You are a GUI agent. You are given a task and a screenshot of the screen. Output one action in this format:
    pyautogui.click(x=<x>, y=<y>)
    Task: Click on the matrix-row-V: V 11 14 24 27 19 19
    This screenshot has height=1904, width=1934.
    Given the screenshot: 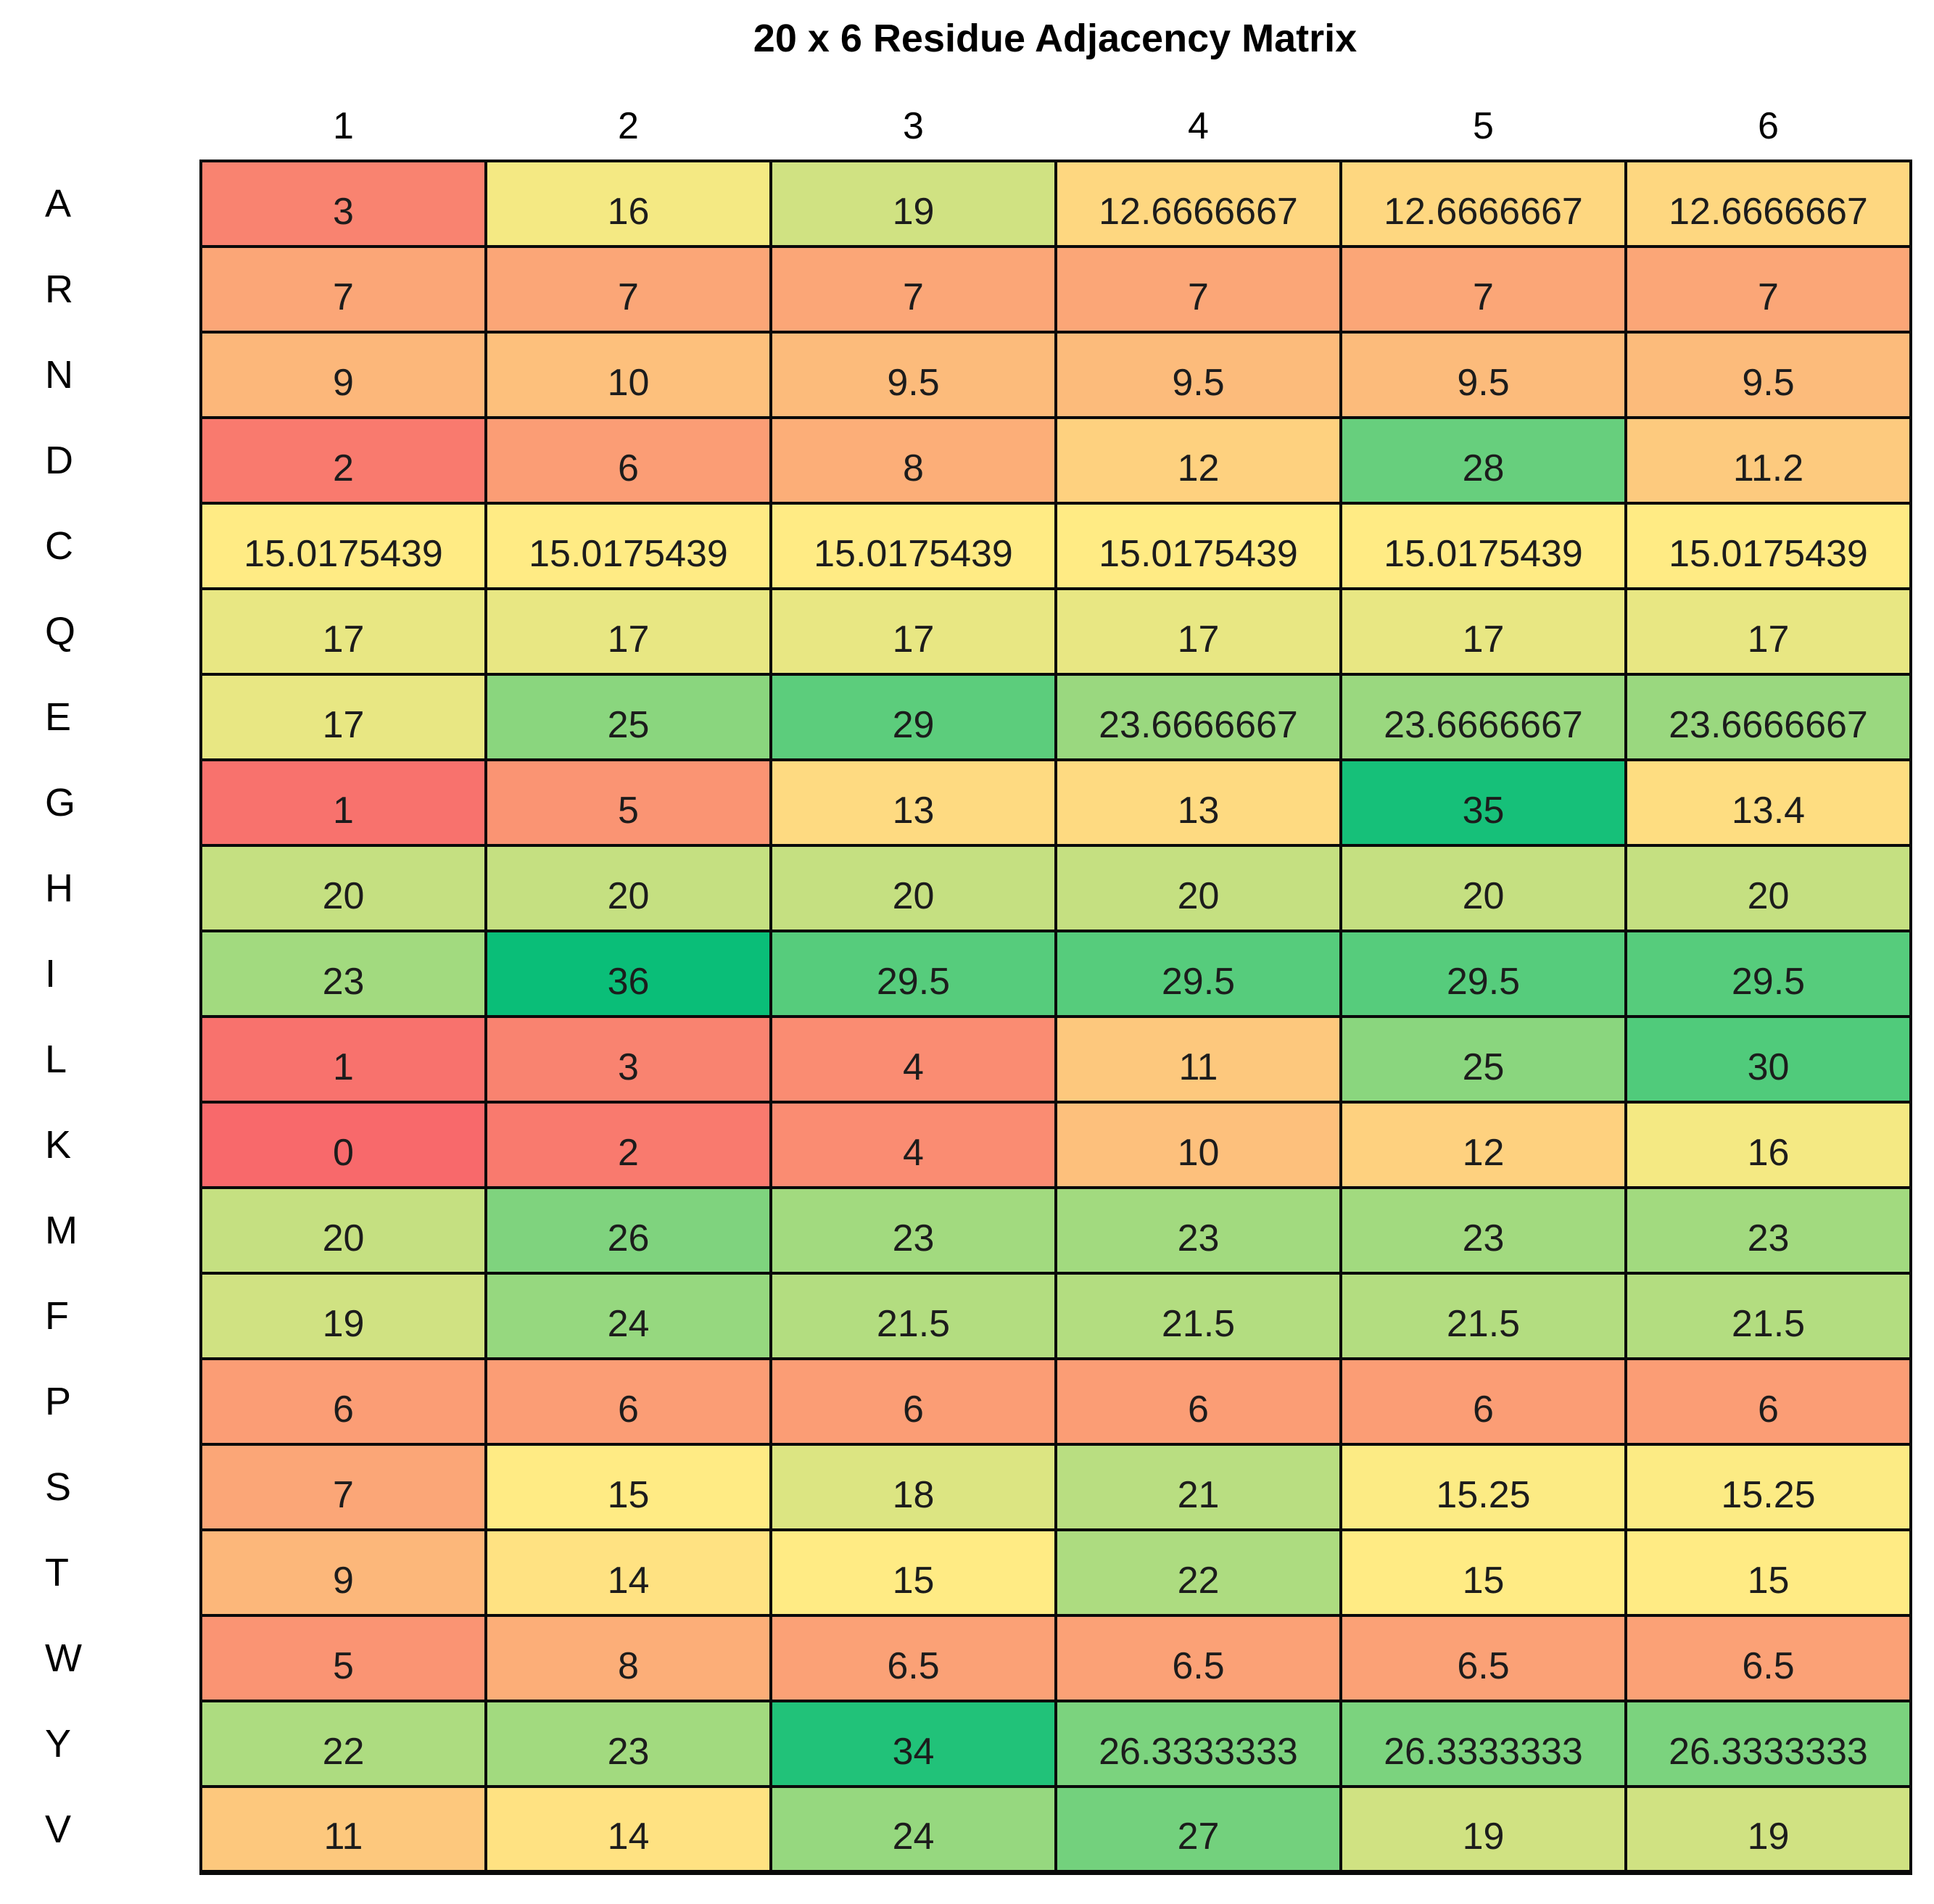 What is the action you would take?
    pyautogui.click(x=956, y=1830)
    